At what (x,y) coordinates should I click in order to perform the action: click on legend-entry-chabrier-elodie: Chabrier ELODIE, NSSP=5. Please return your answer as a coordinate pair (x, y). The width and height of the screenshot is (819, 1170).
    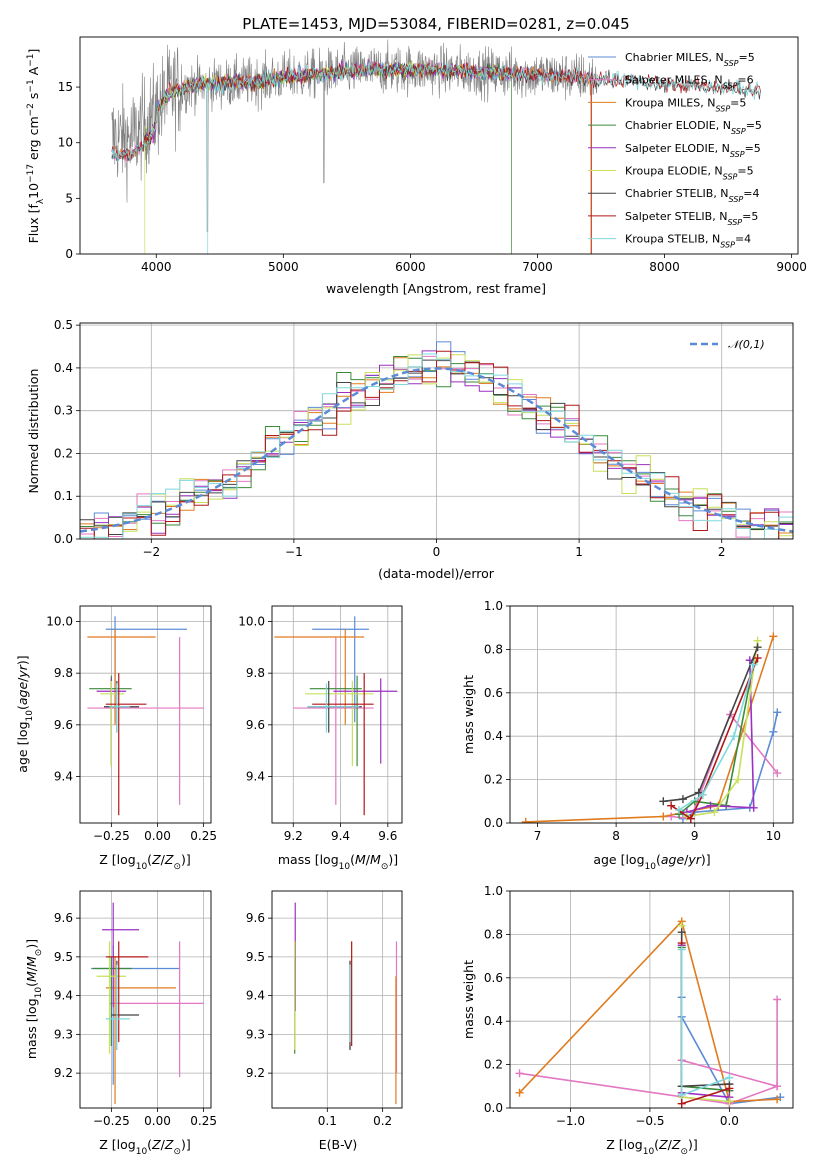
    Looking at the image, I should click on (693, 127).